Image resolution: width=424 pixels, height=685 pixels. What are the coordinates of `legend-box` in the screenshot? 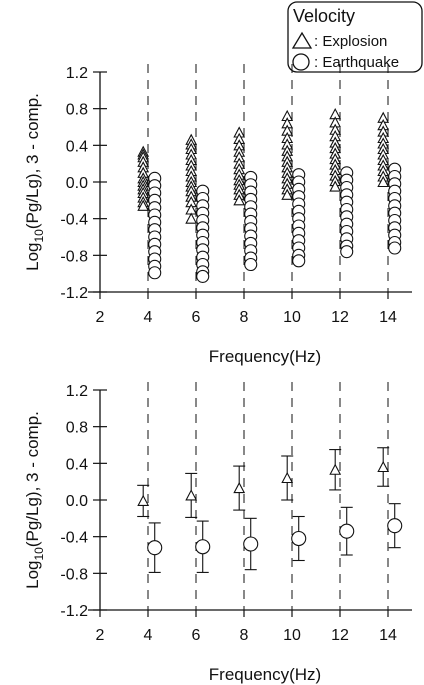 It's located at (355, 37).